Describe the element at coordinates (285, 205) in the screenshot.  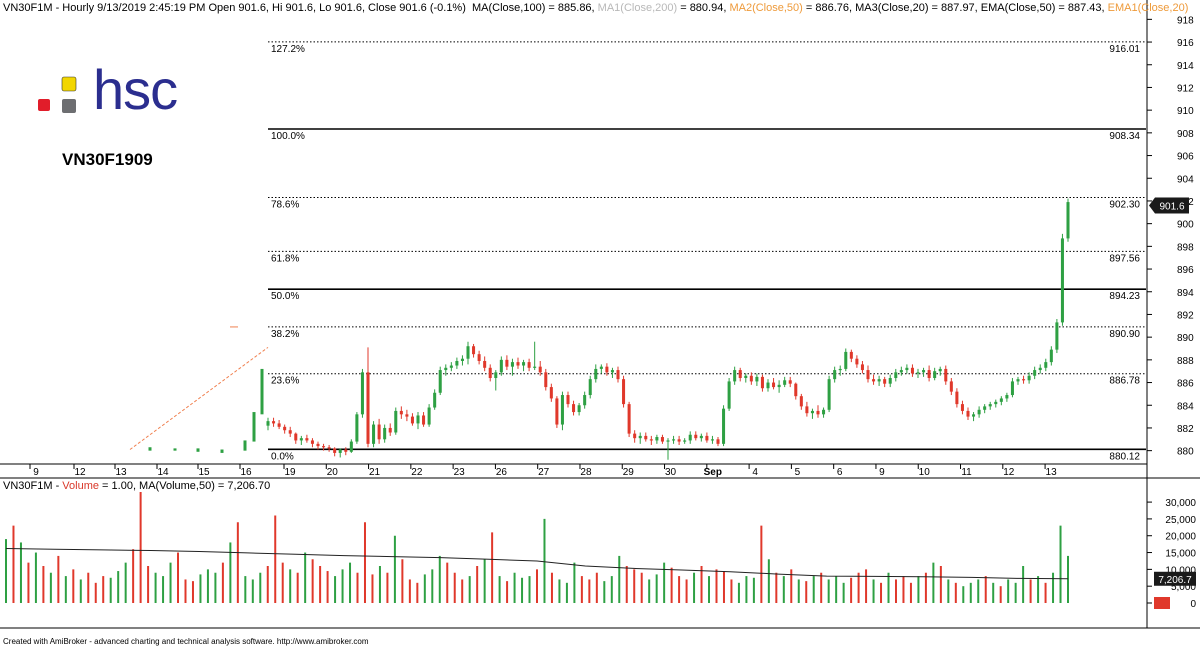
I see `fib-level-percent: 78.6%` at that location.